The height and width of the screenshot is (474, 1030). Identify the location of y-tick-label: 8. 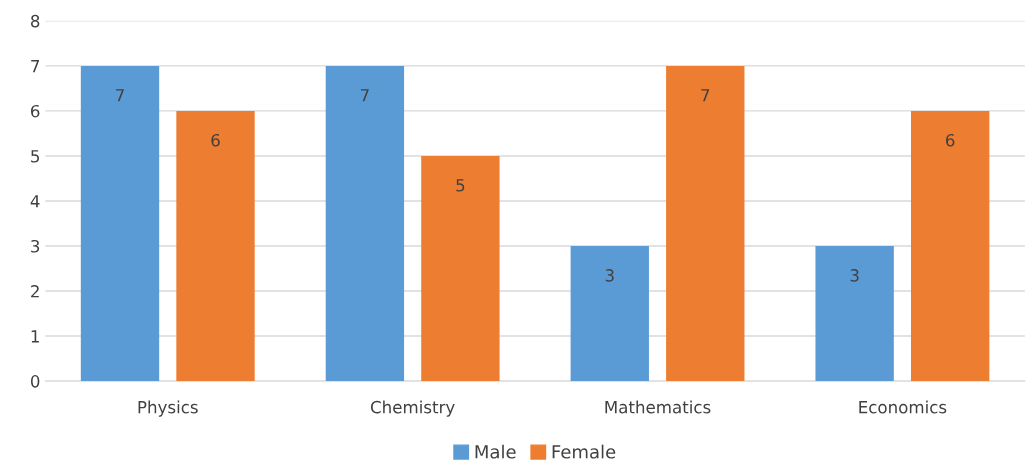
(35, 21).